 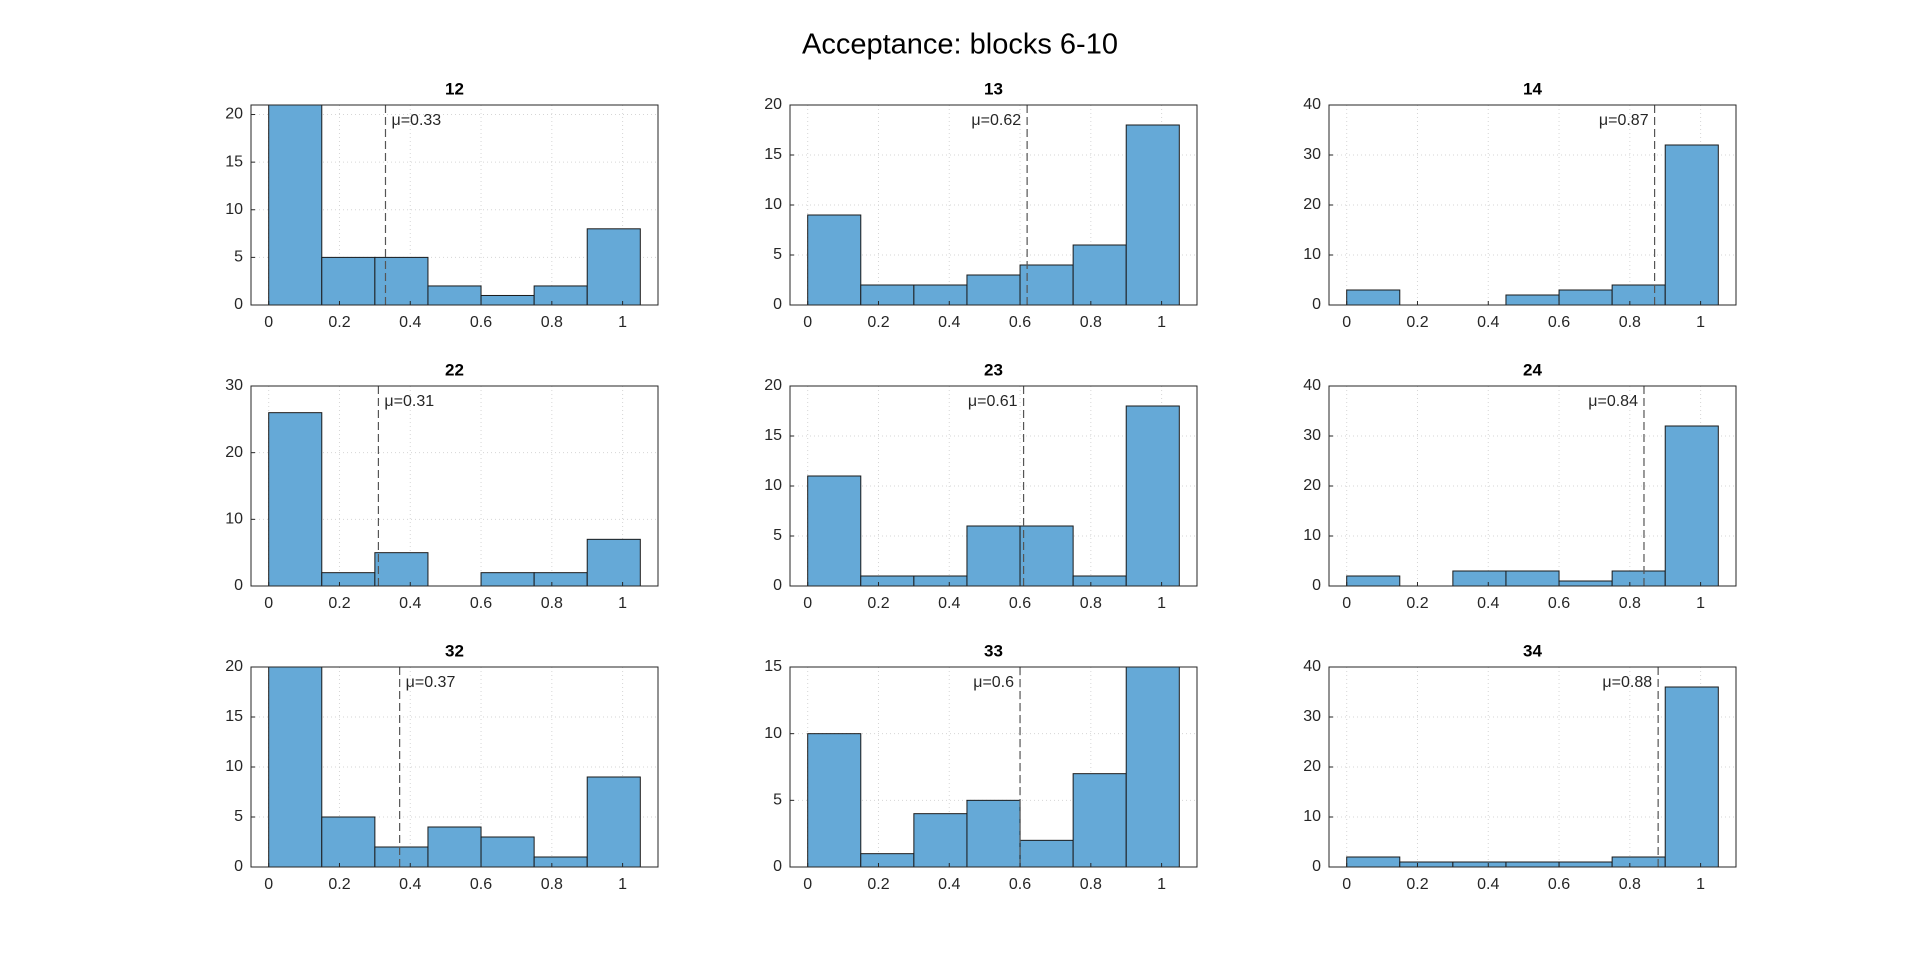 I want to click on mean-label: μ=0.62, so click(x=996, y=120).